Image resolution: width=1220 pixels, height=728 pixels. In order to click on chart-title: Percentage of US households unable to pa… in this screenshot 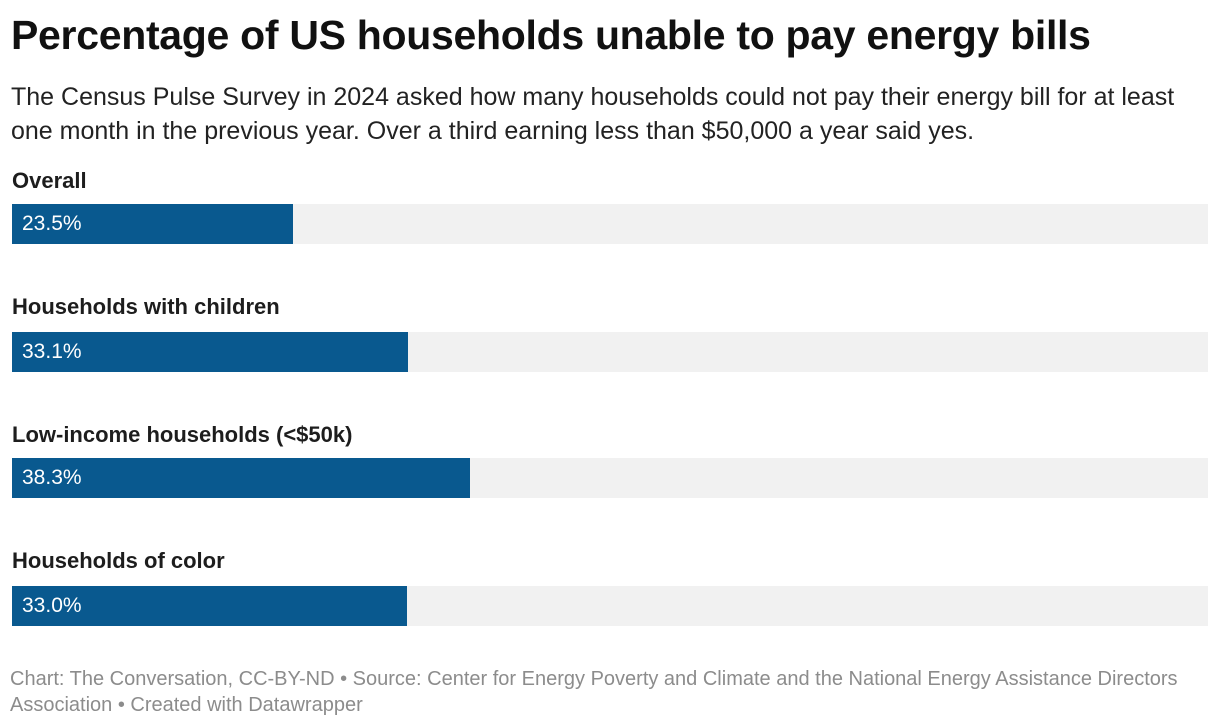, I will do `click(551, 35)`.